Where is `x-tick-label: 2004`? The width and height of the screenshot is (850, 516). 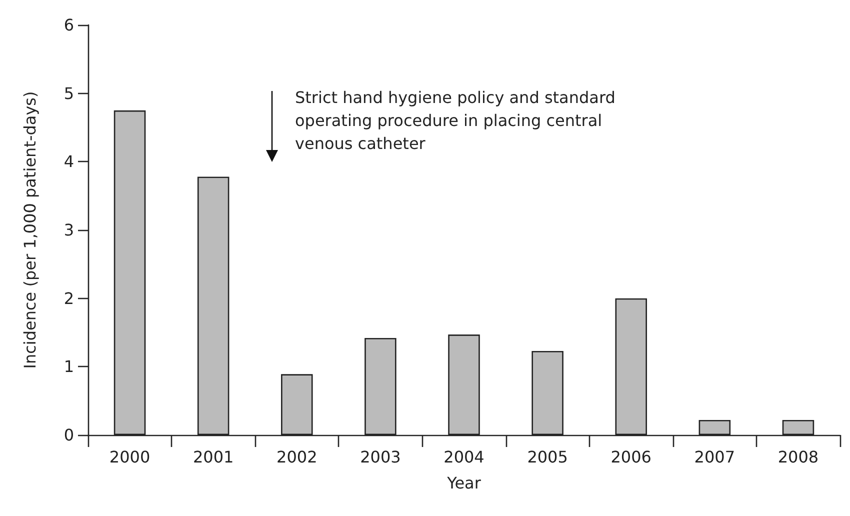 x-tick-label: 2004 is located at coordinates (464, 457).